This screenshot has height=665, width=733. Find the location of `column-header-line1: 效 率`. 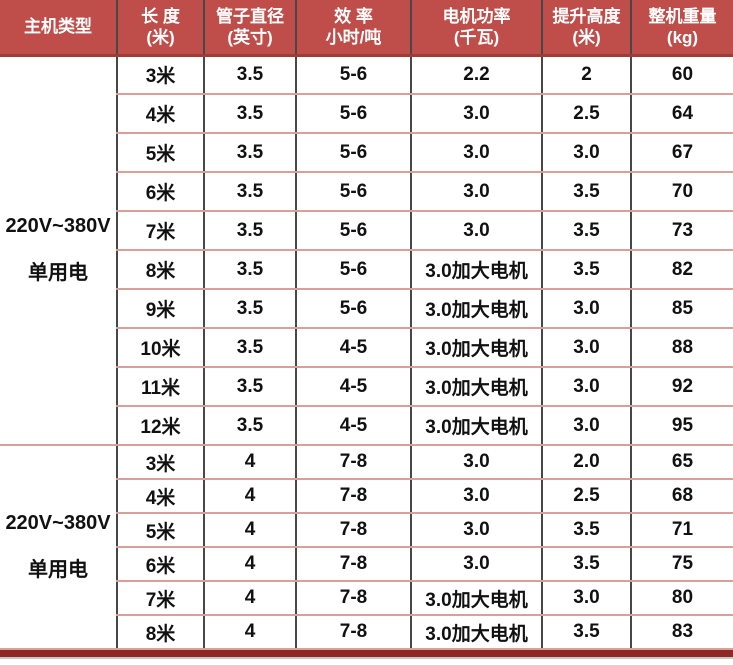

column-header-line1: 效 率 is located at coordinates (353, 16).